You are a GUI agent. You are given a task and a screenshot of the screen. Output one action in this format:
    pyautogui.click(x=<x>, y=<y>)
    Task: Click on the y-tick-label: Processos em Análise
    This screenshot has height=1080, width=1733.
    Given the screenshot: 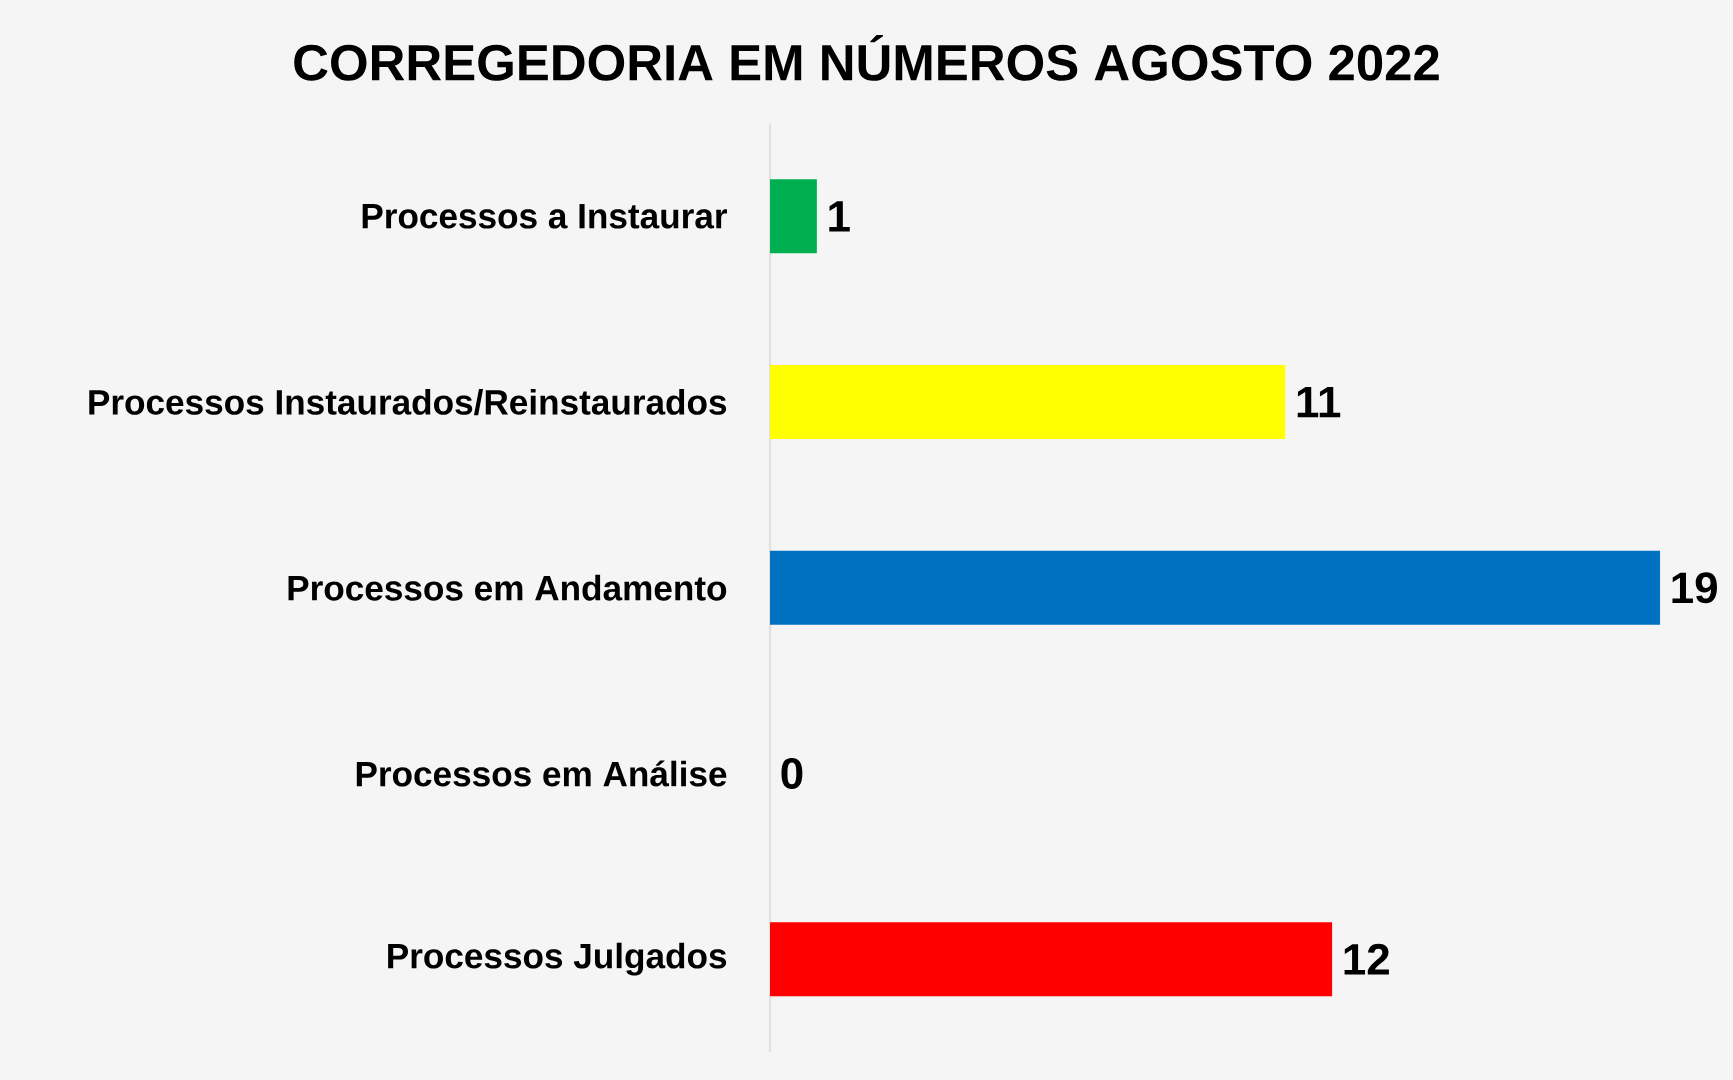 What is the action you would take?
    pyautogui.click(x=541, y=773)
    